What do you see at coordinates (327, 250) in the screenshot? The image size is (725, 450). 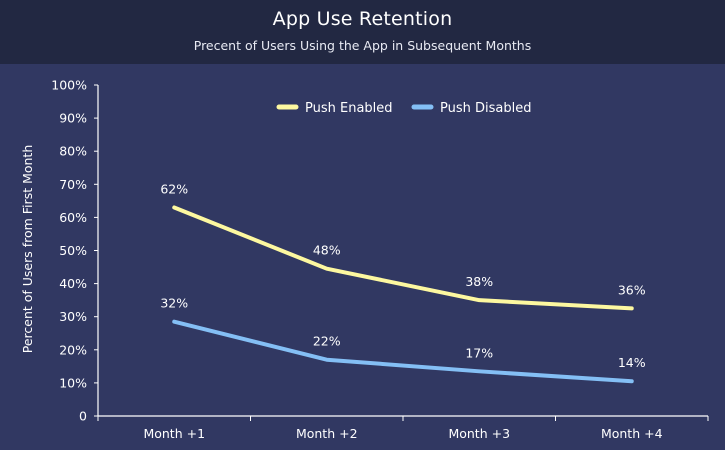 I see `data-label: 48%` at bounding box center [327, 250].